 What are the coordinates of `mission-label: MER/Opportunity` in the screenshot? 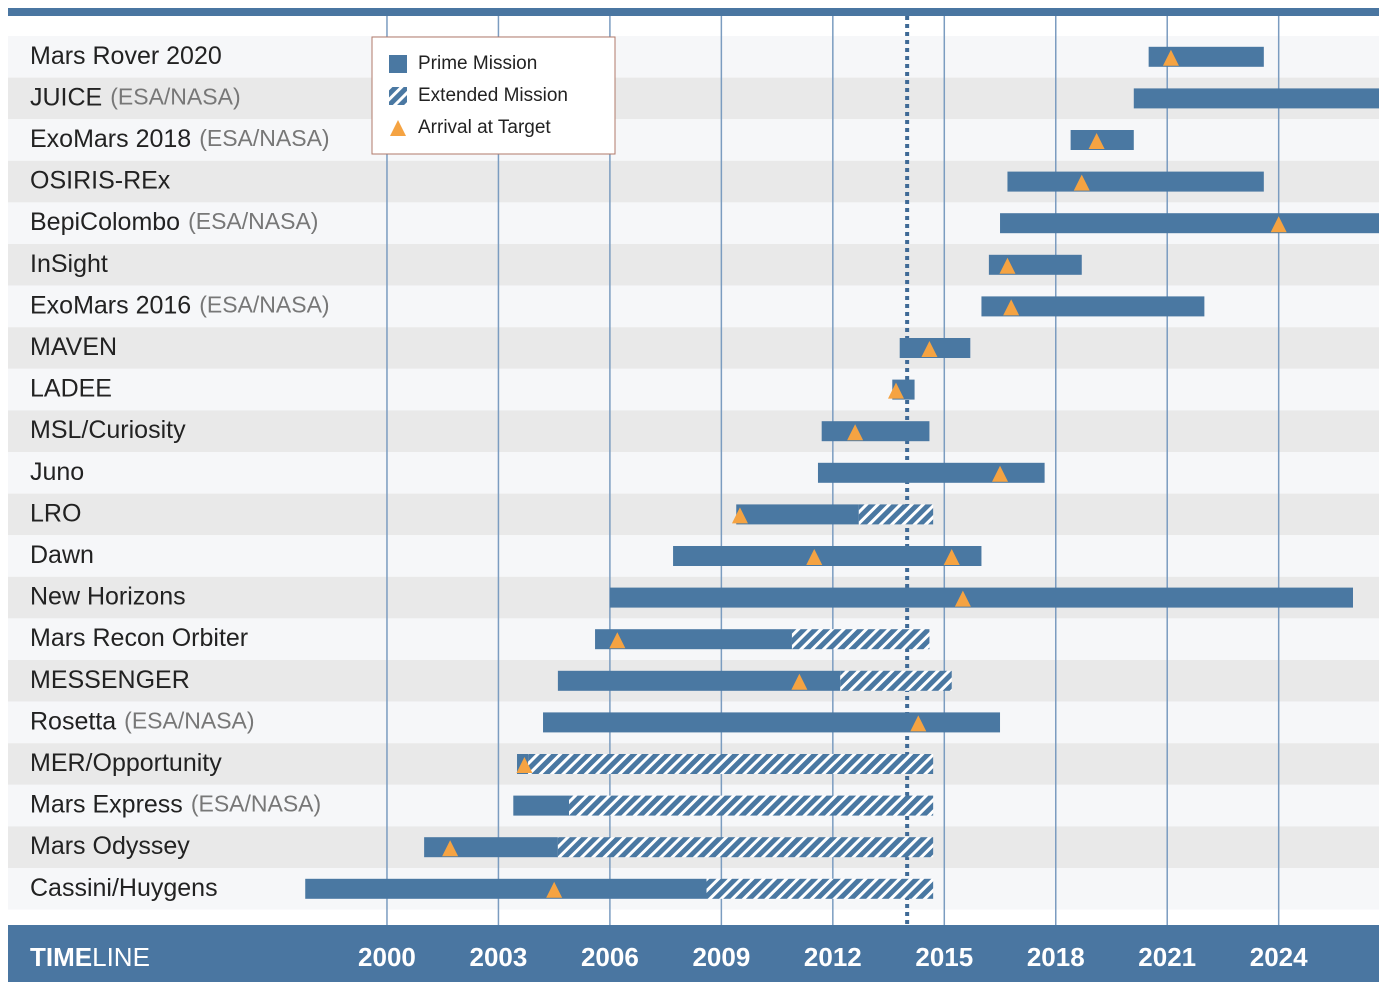 It's located at (126, 763).